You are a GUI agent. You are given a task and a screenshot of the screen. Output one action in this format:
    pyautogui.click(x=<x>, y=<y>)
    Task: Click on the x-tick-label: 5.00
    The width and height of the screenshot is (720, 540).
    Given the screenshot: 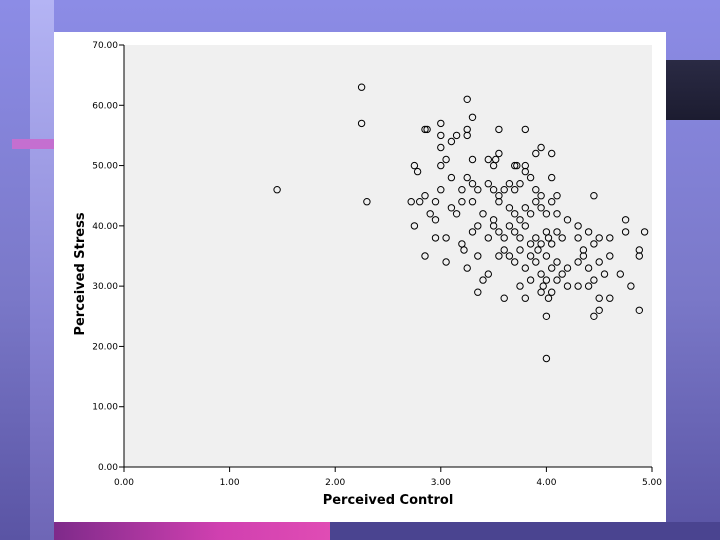 What is the action you would take?
    pyautogui.click(x=652, y=483)
    